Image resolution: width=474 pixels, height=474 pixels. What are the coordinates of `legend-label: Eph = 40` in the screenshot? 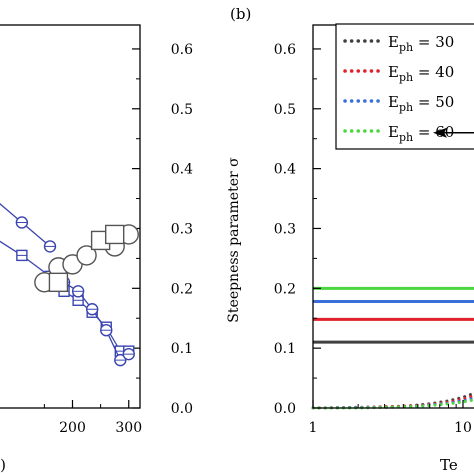 It's located at (421, 73).